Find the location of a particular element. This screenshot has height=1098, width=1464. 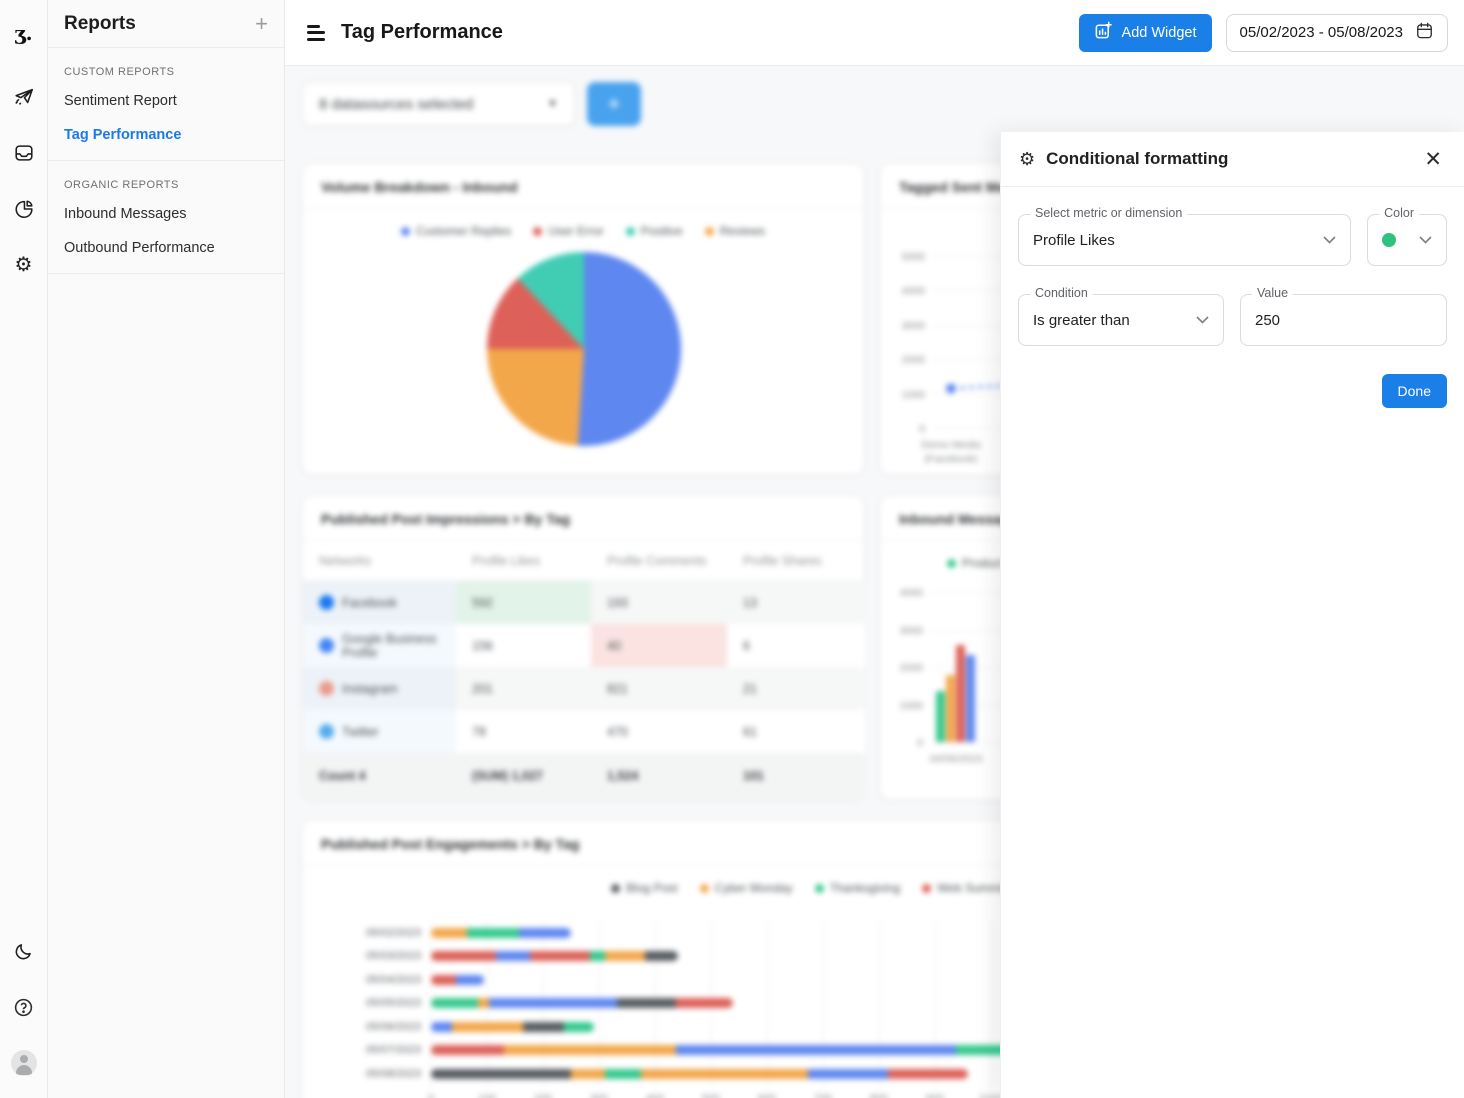

value-cell: 40 is located at coordinates (659, 645).